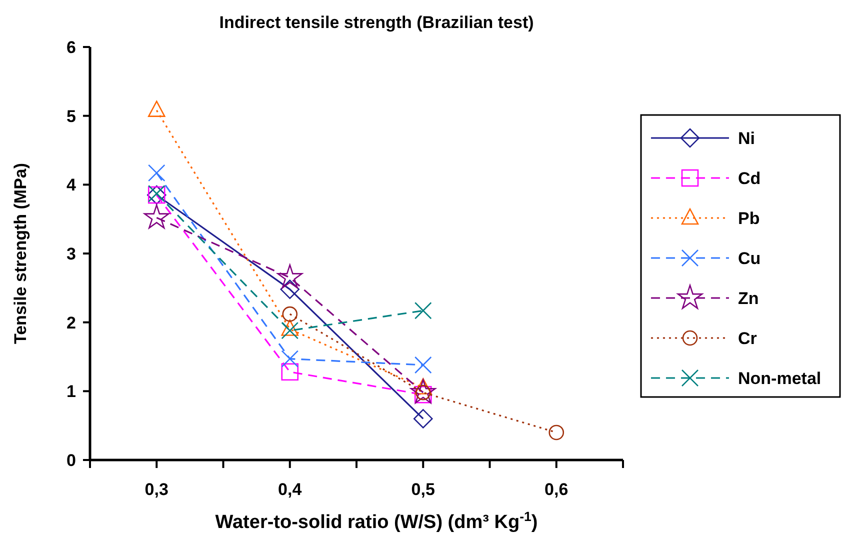 The width and height of the screenshot is (844, 539). Describe the element at coordinates (71, 460) in the screenshot. I see `y-tick-label: 0` at that location.